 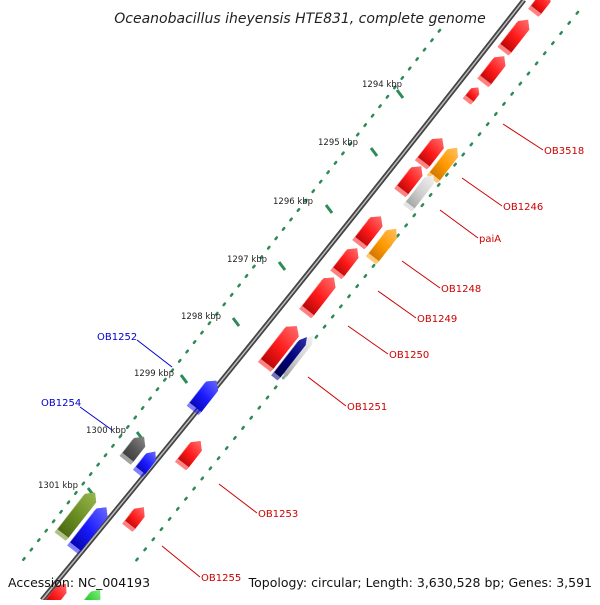 I want to click on gene-arrow-22-face, so click(x=135, y=518).